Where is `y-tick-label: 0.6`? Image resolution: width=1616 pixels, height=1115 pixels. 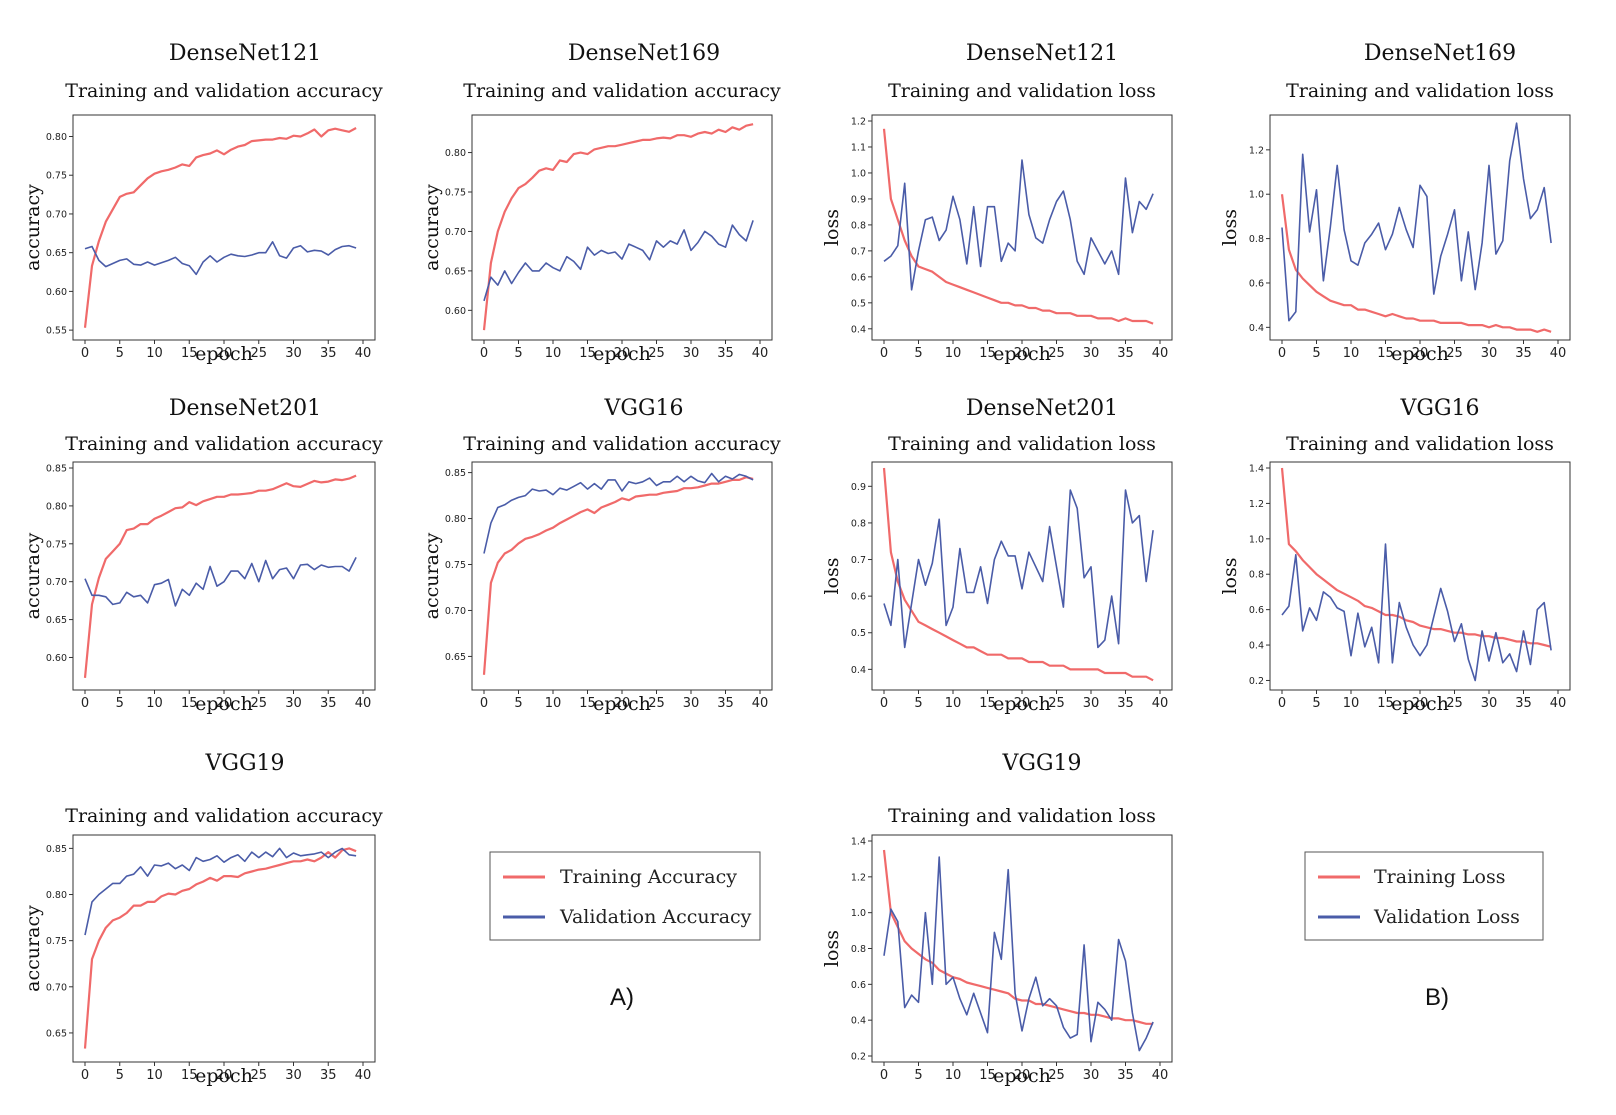
y-tick-label: 0.6 is located at coordinates (1256, 610).